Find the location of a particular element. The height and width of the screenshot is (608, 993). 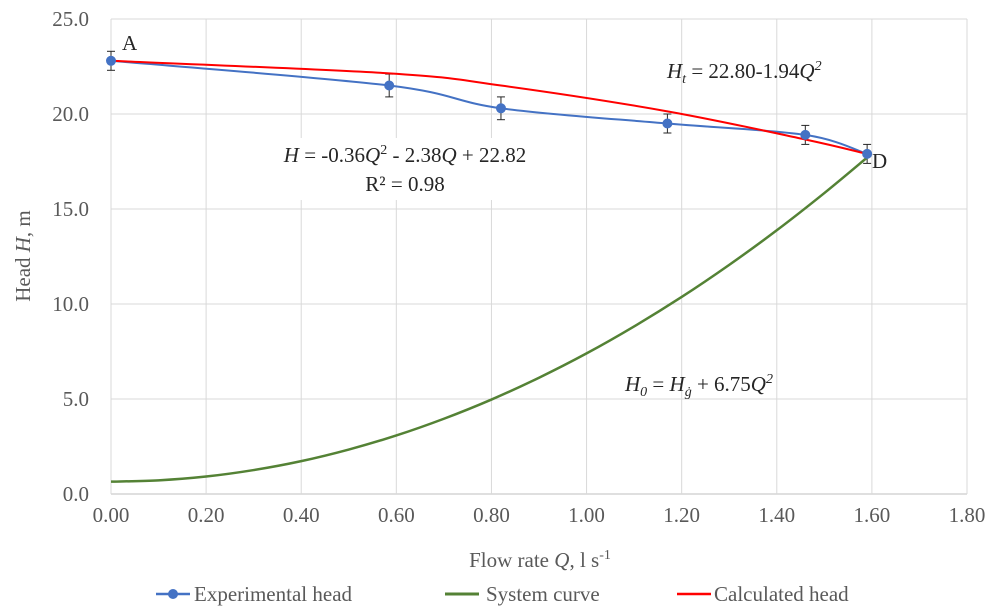

legend-item-system: System curve is located at coordinates (522, 594).